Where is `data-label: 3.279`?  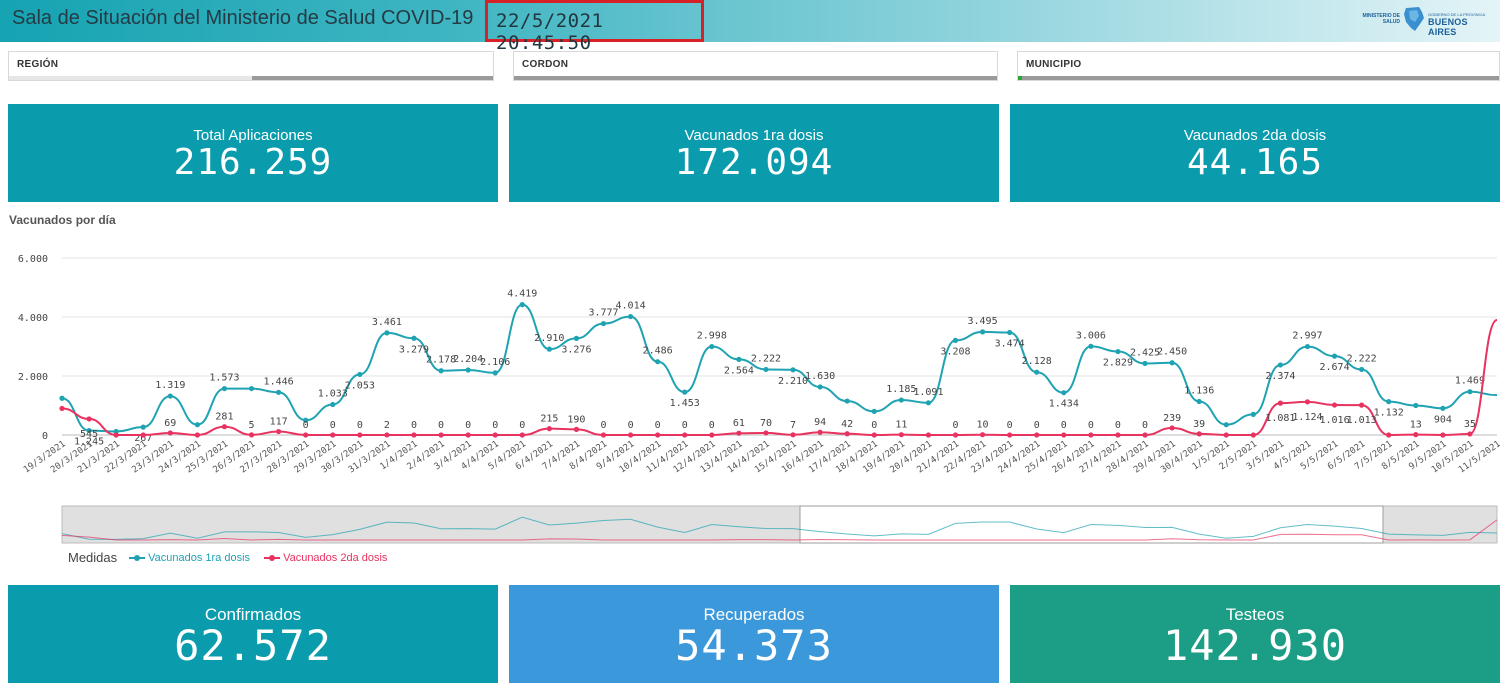
data-label: 3.279 is located at coordinates (414, 349).